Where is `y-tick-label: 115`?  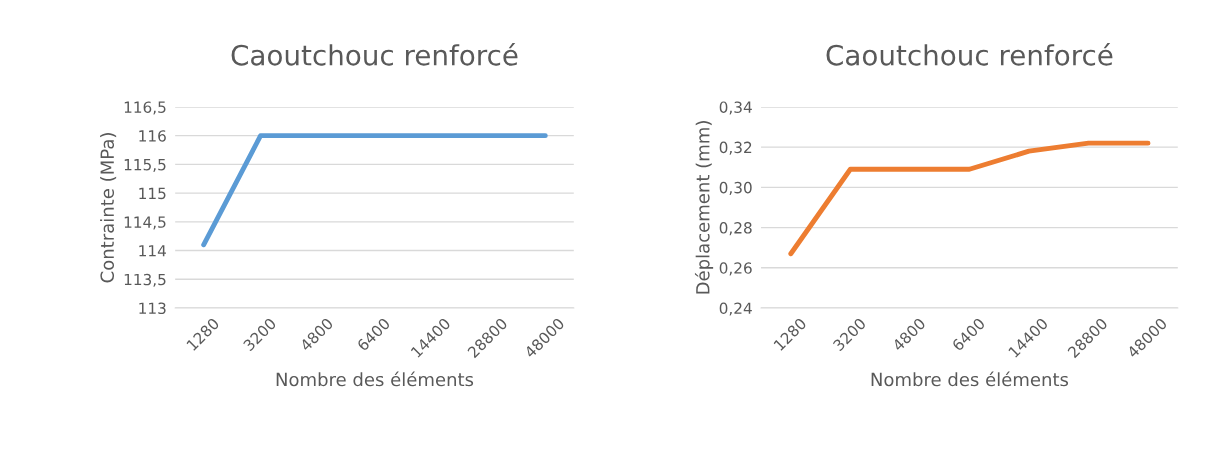
y-tick-label: 115 is located at coordinates (152, 193).